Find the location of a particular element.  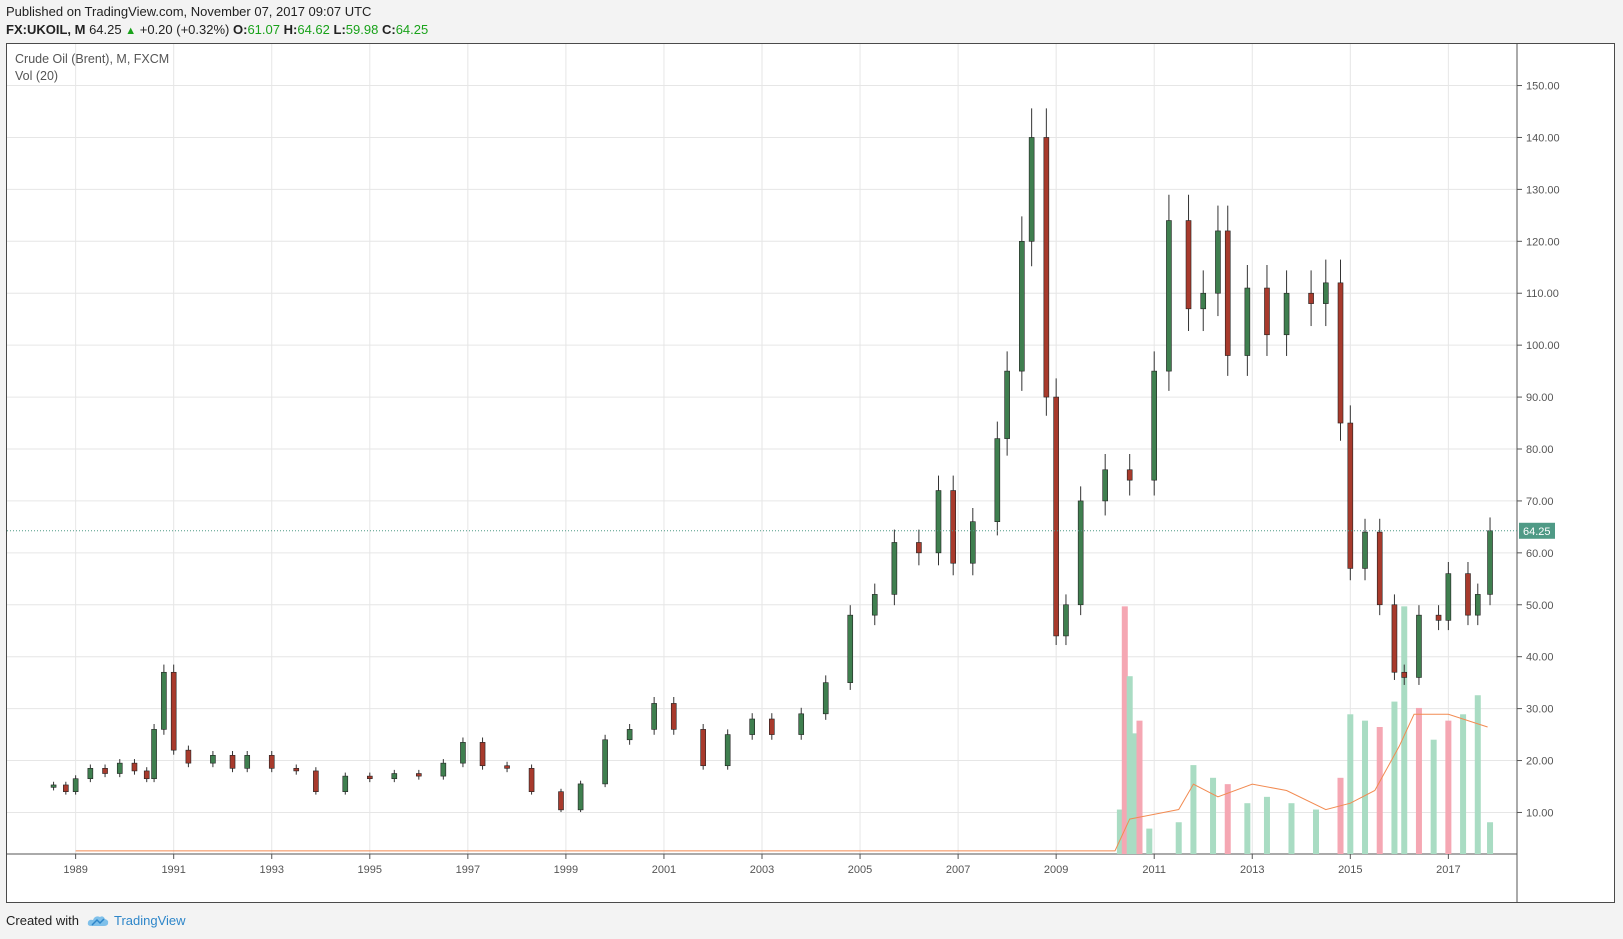

x-tick-label: 1997 is located at coordinates (468, 870).